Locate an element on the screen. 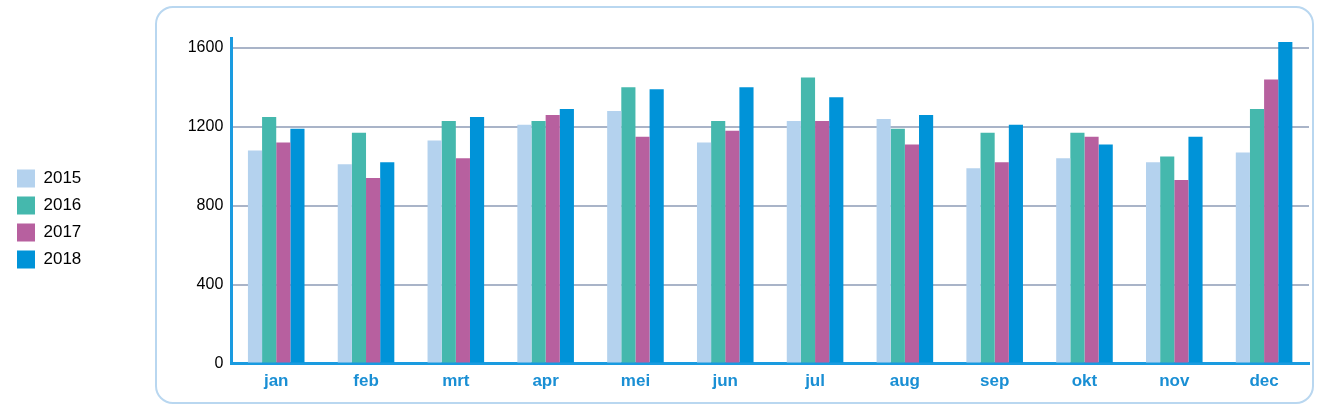  x-tick-label: jan is located at coordinates (275, 381).